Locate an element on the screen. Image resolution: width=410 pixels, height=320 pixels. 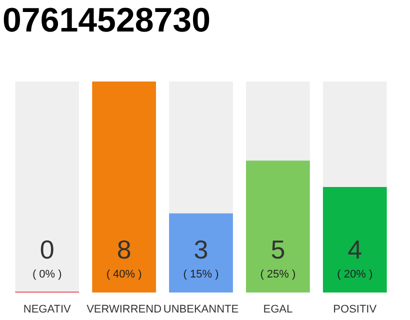
data-label: ( 20% ) is located at coordinates (355, 274).